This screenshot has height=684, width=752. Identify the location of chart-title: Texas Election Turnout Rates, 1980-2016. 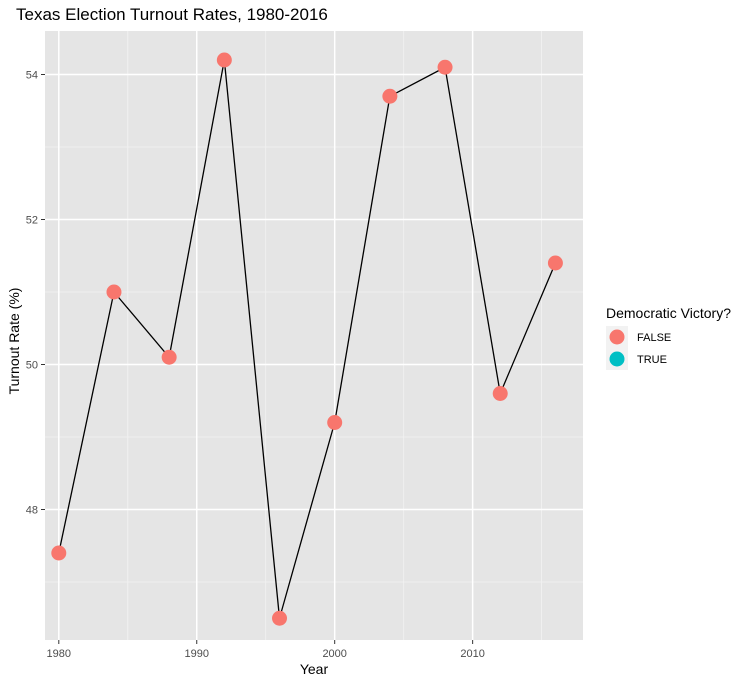
(172, 14).